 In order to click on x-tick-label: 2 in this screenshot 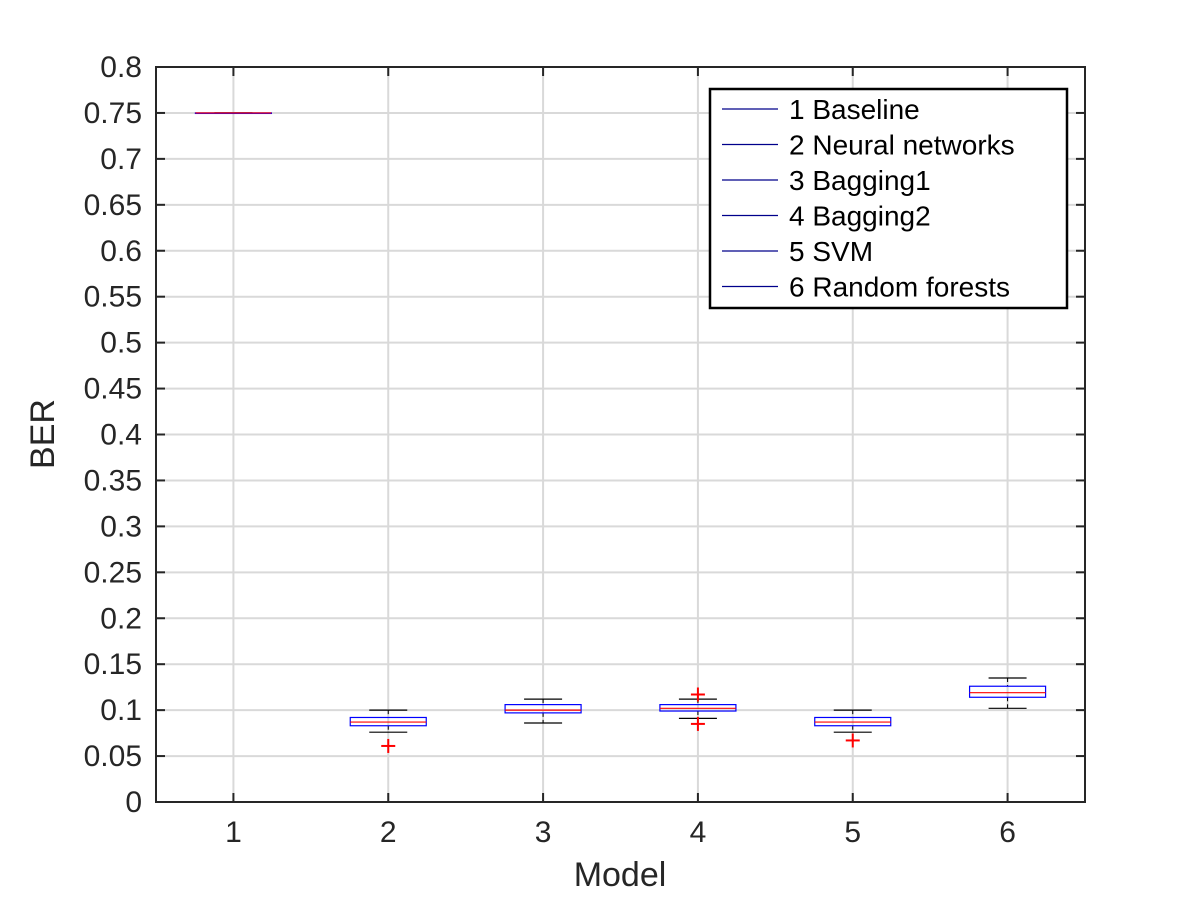, I will do `click(388, 832)`.